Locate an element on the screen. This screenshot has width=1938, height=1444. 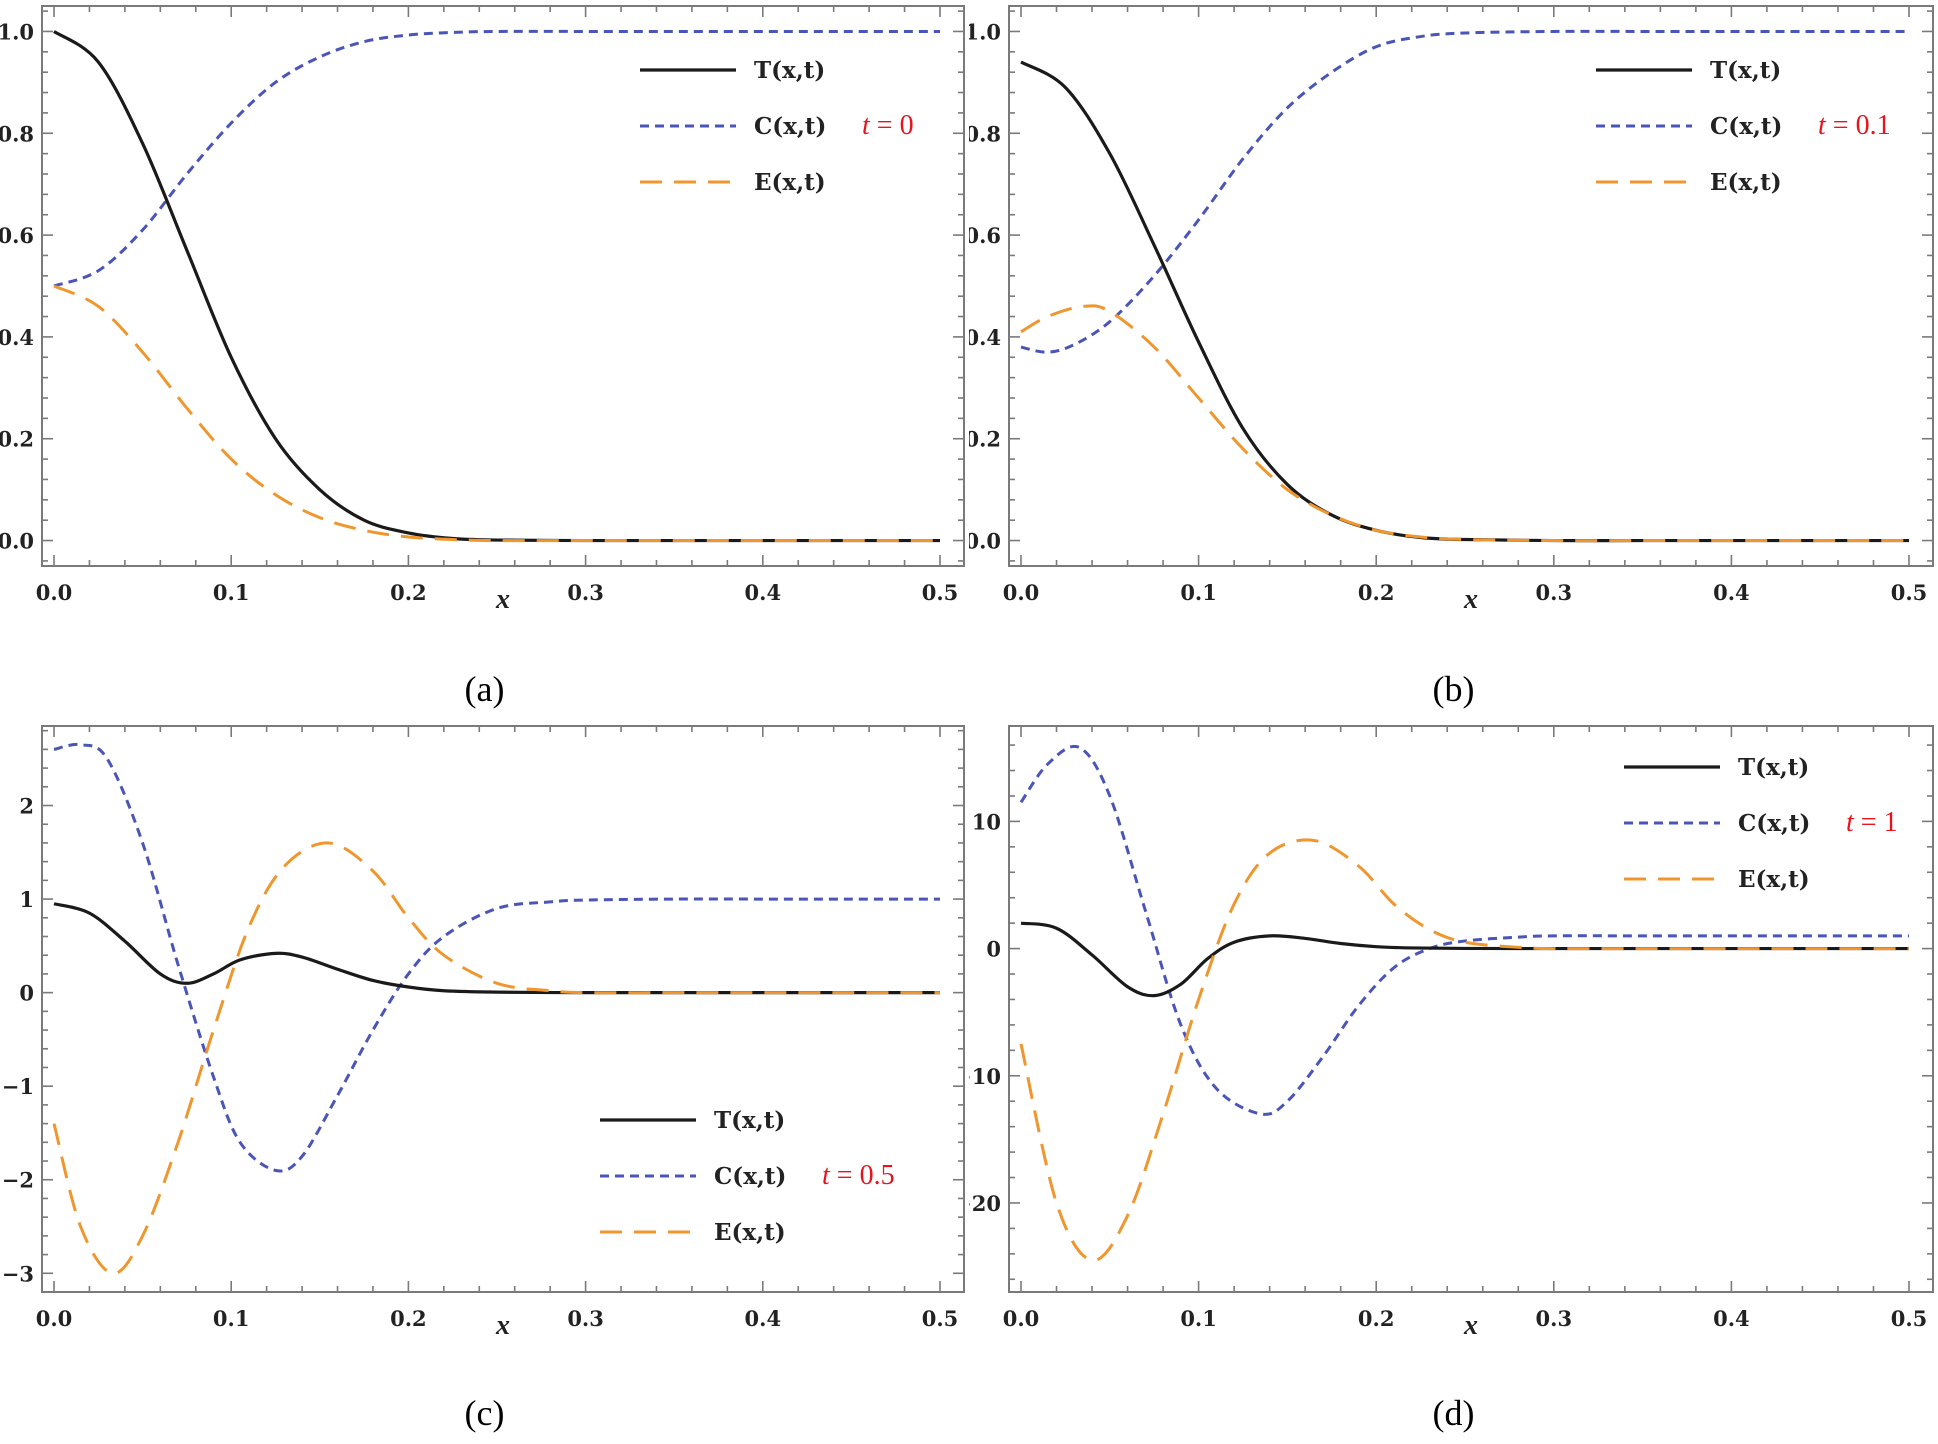
y-tick-label: −3 is located at coordinates (18, 1273).